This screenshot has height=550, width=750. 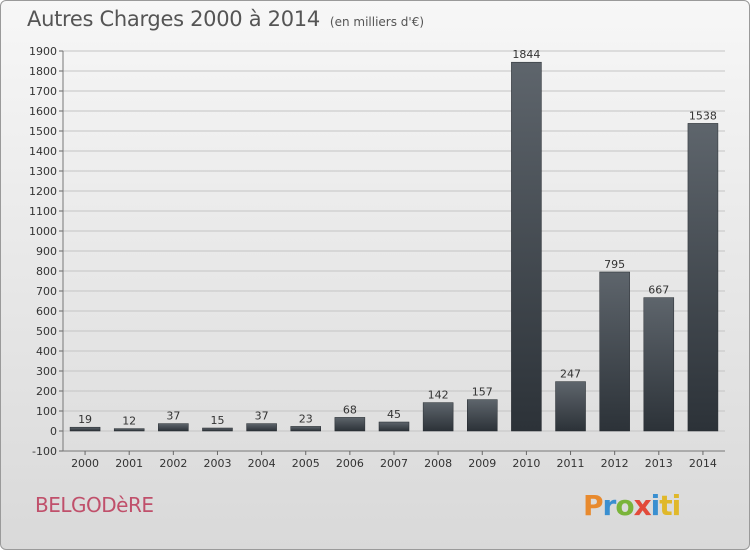 I want to click on bar-2002, so click(x=173, y=427).